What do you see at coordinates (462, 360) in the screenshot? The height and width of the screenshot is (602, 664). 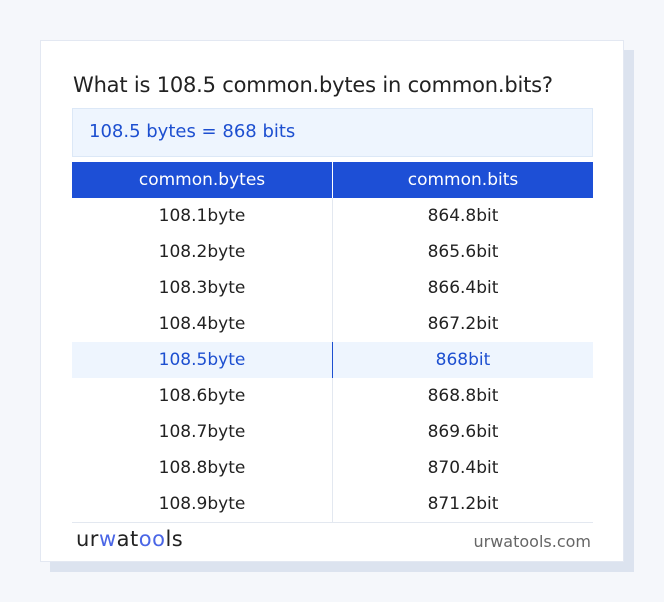 I see `bits-cell: 868bit` at bounding box center [462, 360].